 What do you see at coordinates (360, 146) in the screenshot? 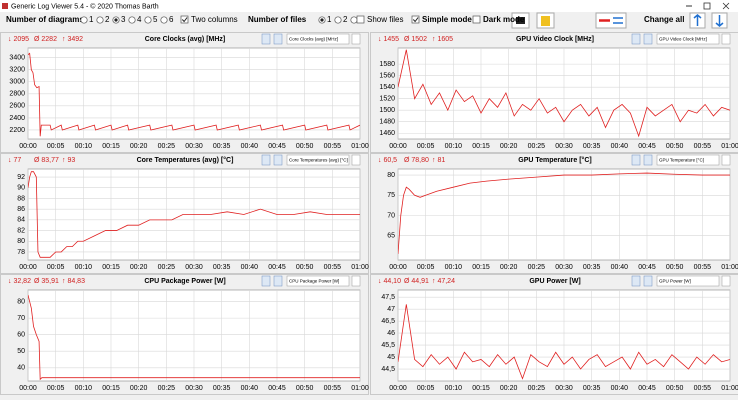
I see `x-tick-label: 01:00` at bounding box center [360, 146].